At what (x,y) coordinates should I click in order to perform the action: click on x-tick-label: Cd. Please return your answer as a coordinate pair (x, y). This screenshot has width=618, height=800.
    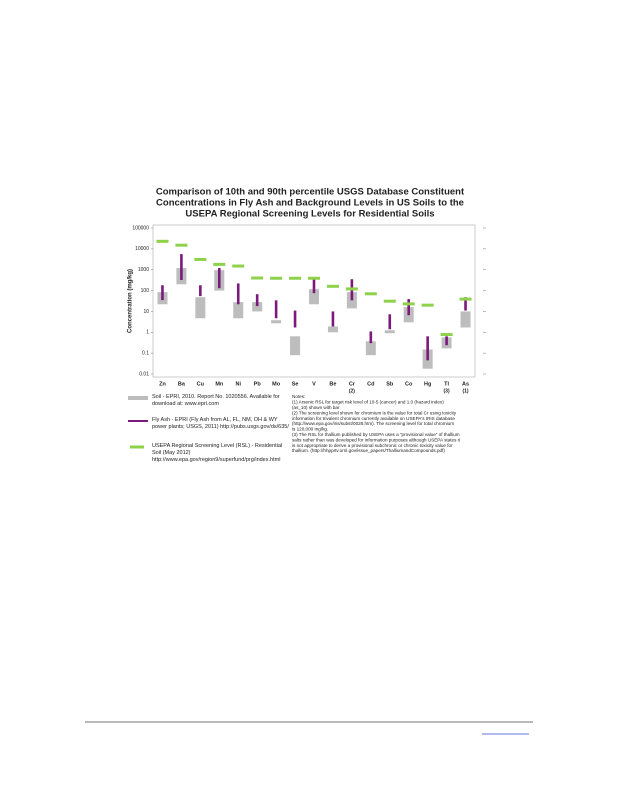
    Looking at the image, I should click on (370, 384).